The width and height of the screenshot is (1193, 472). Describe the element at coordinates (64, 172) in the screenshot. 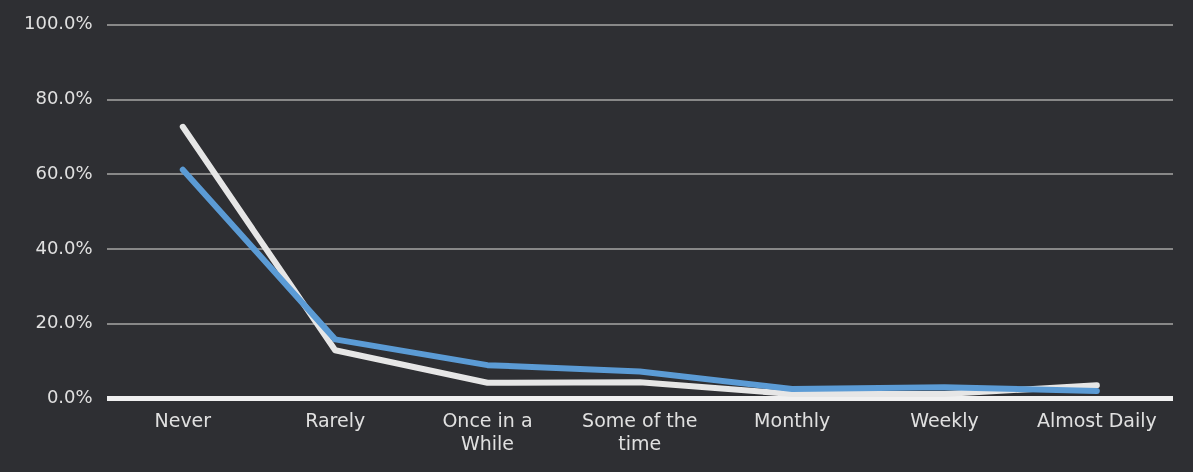

I see `y-tick-label: 60.0%` at that location.